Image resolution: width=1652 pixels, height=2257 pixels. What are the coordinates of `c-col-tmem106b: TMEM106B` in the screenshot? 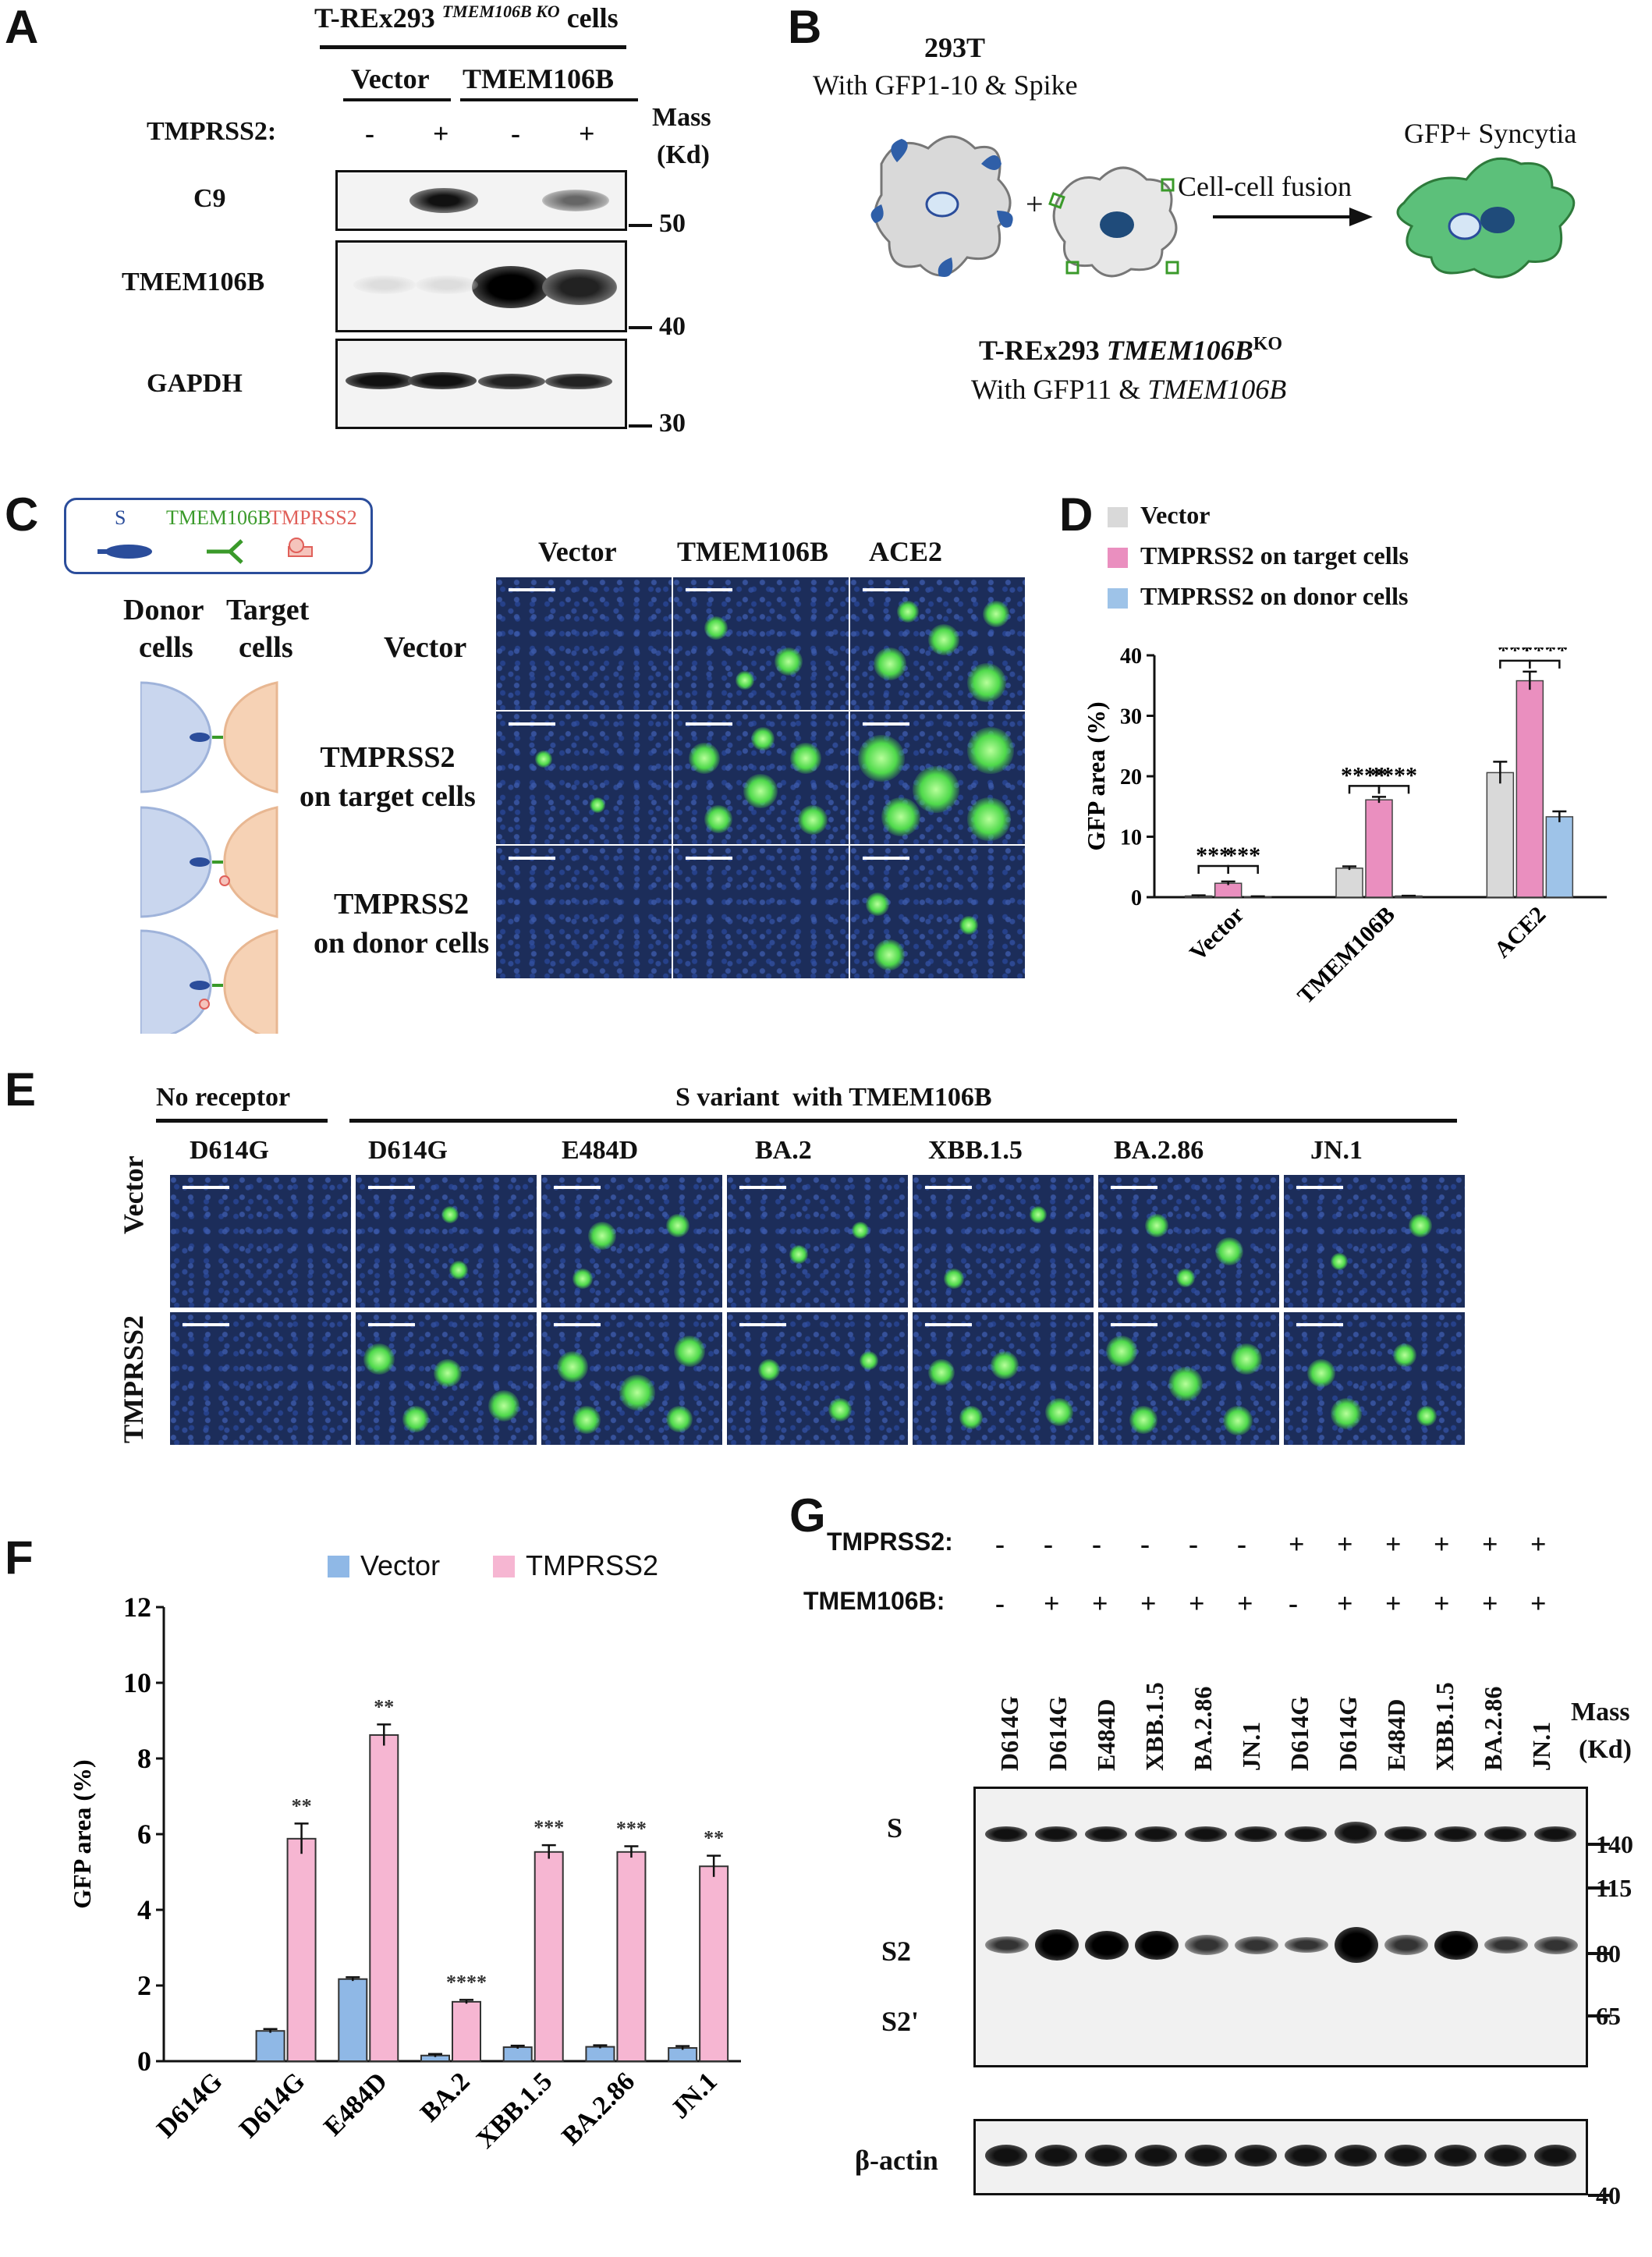 It's located at (752, 551).